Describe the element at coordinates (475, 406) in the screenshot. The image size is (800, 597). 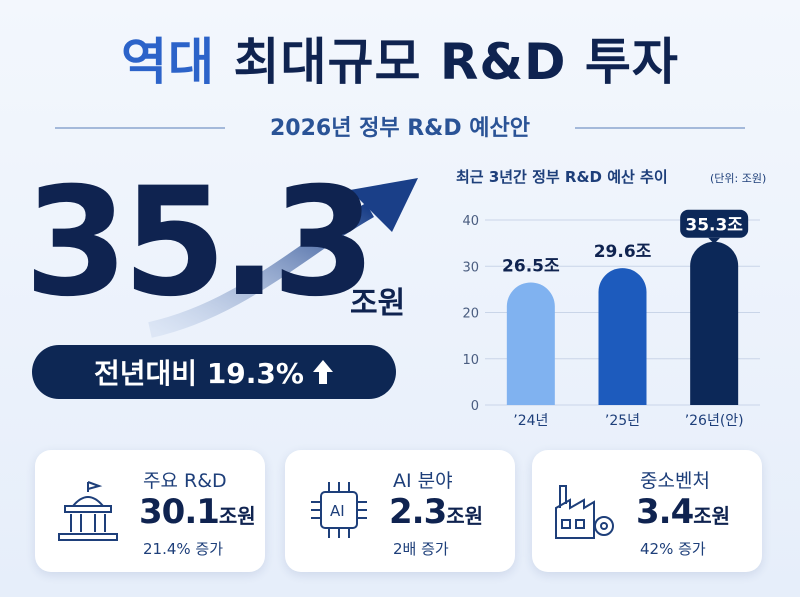
I see `y-tick-label: 0` at that location.